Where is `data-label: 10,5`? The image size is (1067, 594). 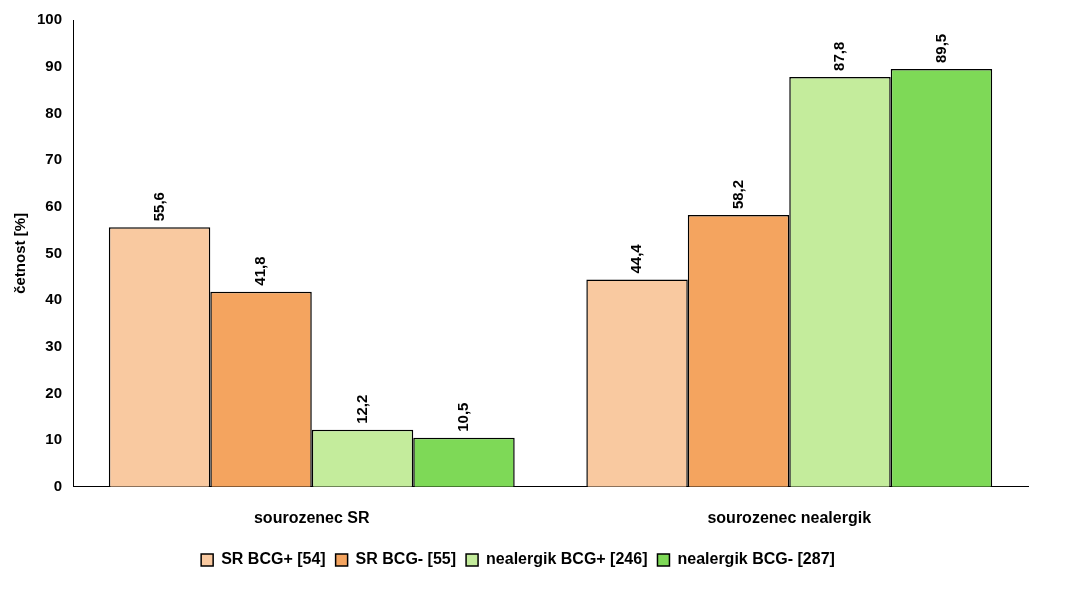 data-label: 10,5 is located at coordinates (463, 417).